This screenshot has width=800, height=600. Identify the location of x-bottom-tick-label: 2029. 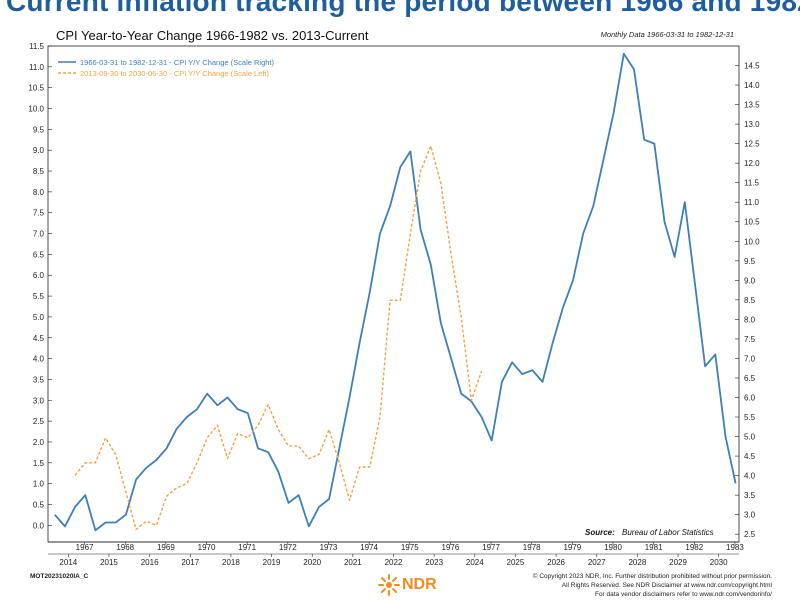
(678, 562).